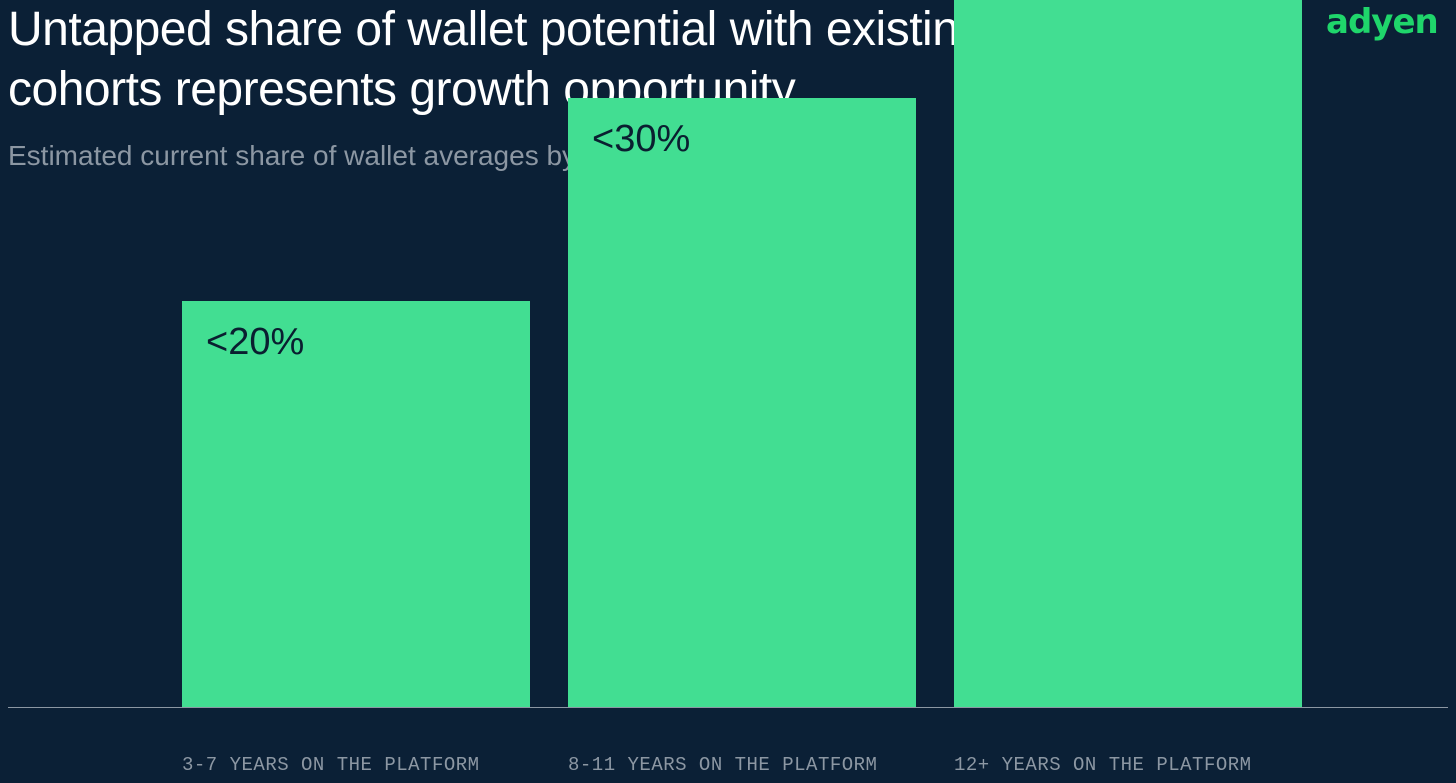 This screenshot has width=1456, height=783. Describe the element at coordinates (641, 139) in the screenshot. I see `bar-2-data-label: <30%` at that location.